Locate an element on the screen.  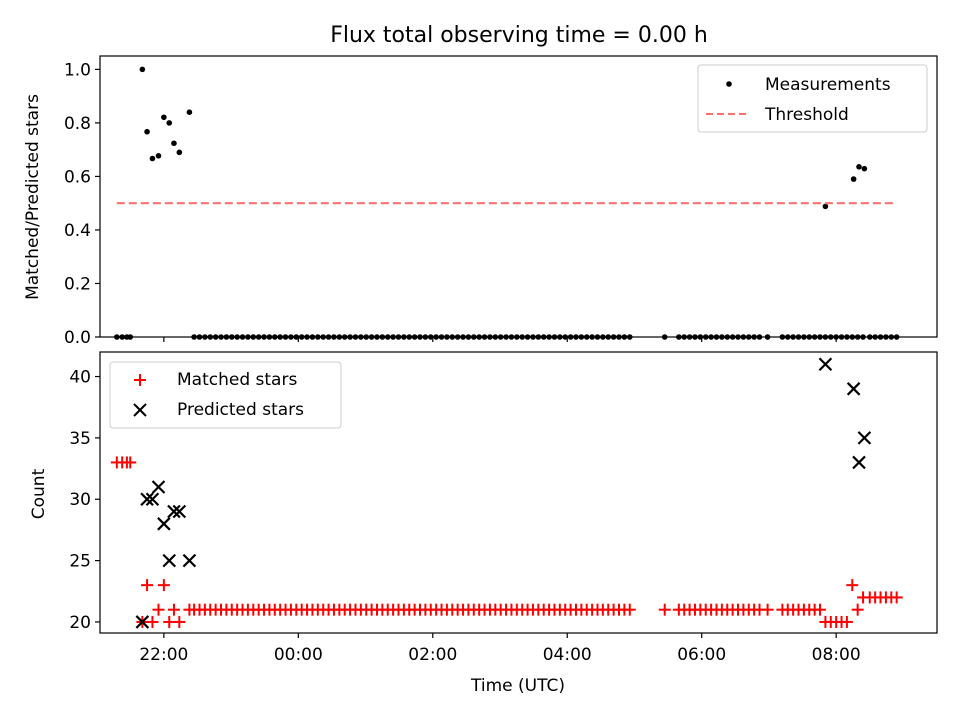
top-y-tick-label: 1.0 is located at coordinates (77, 70).